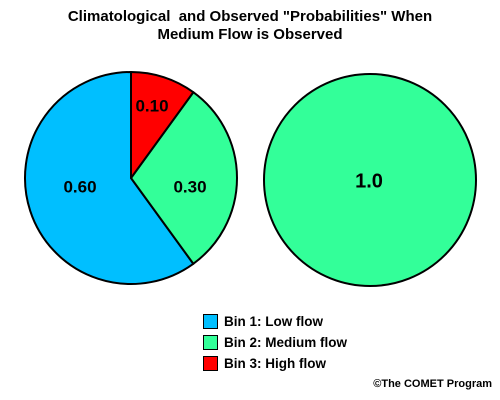  I want to click on legend-swatch-low-flow, so click(210, 321).